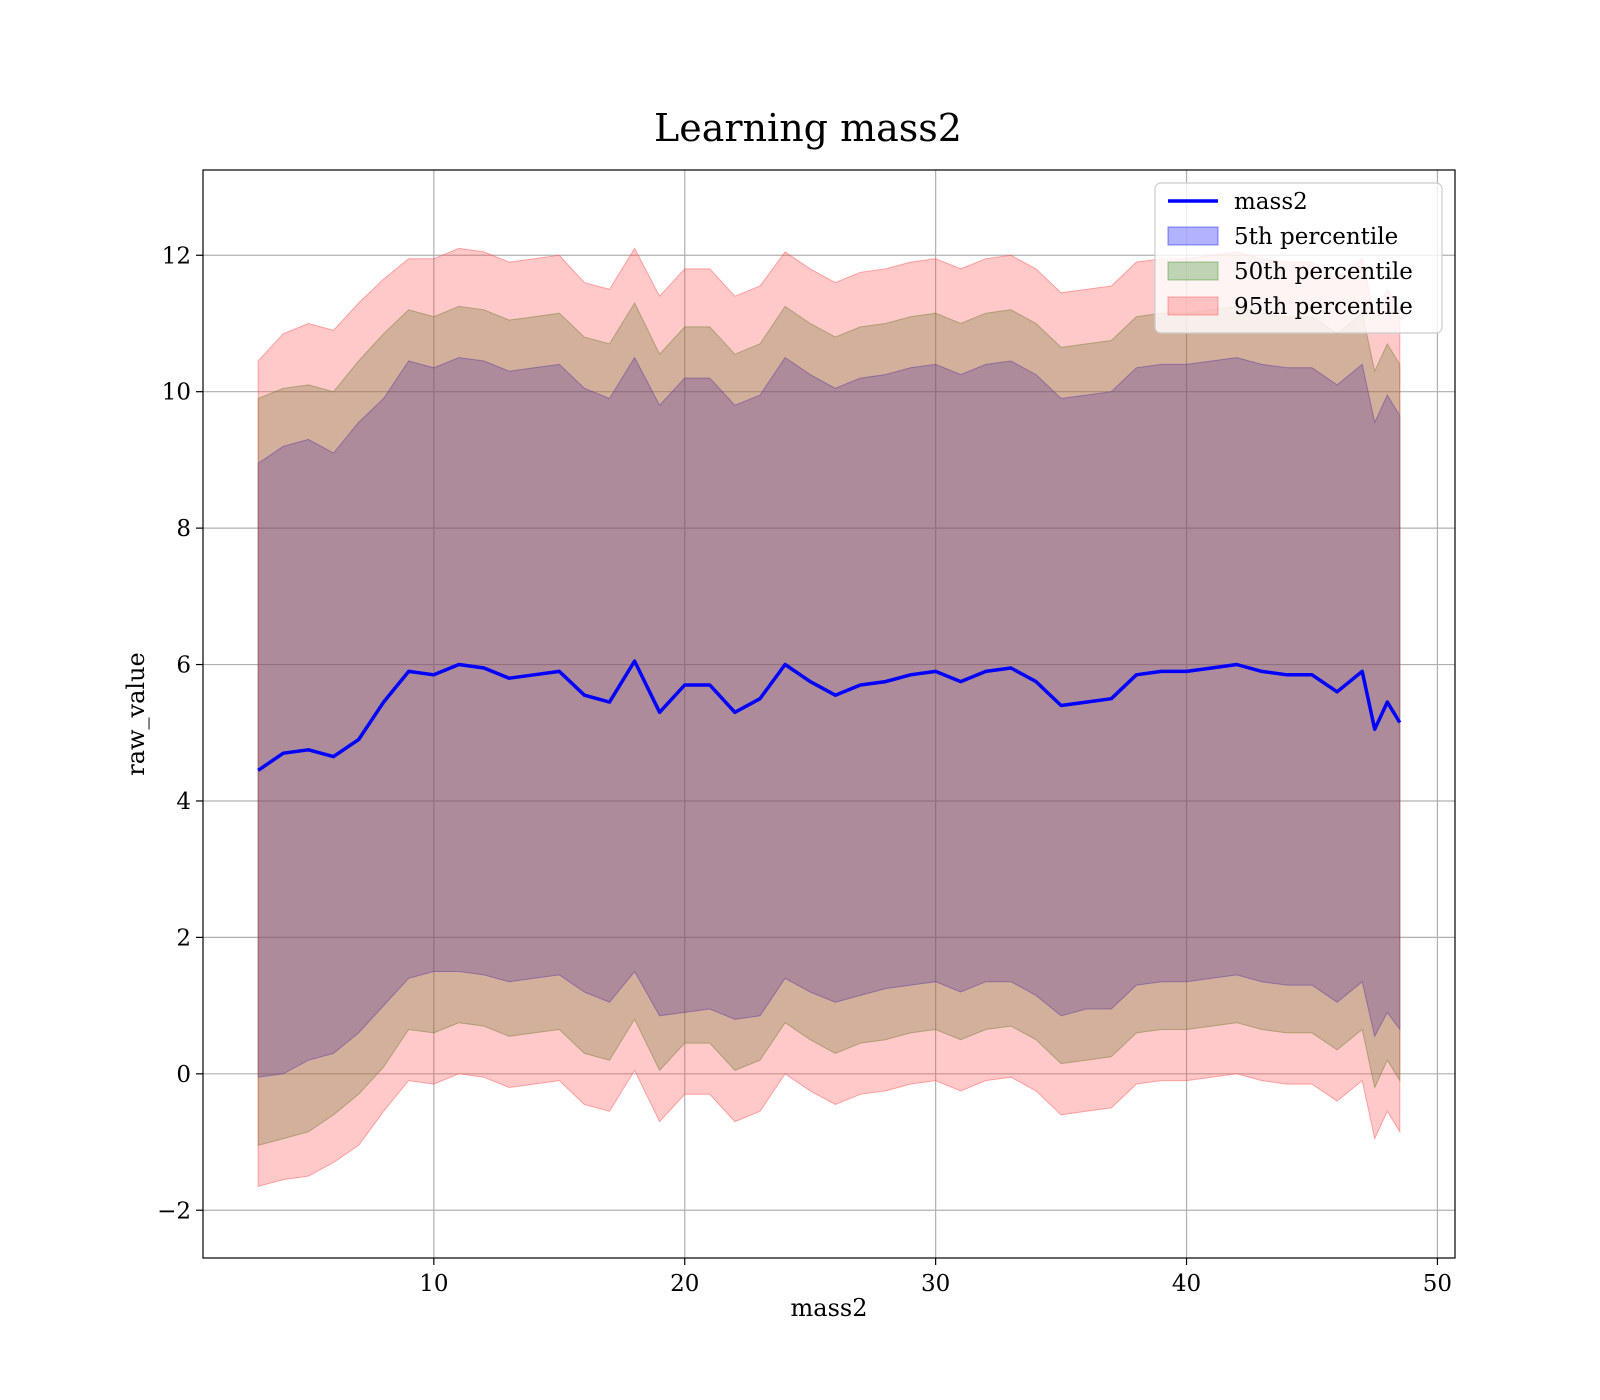  What do you see at coordinates (433, 1284) in the screenshot?
I see `x-tick-label: 10` at bounding box center [433, 1284].